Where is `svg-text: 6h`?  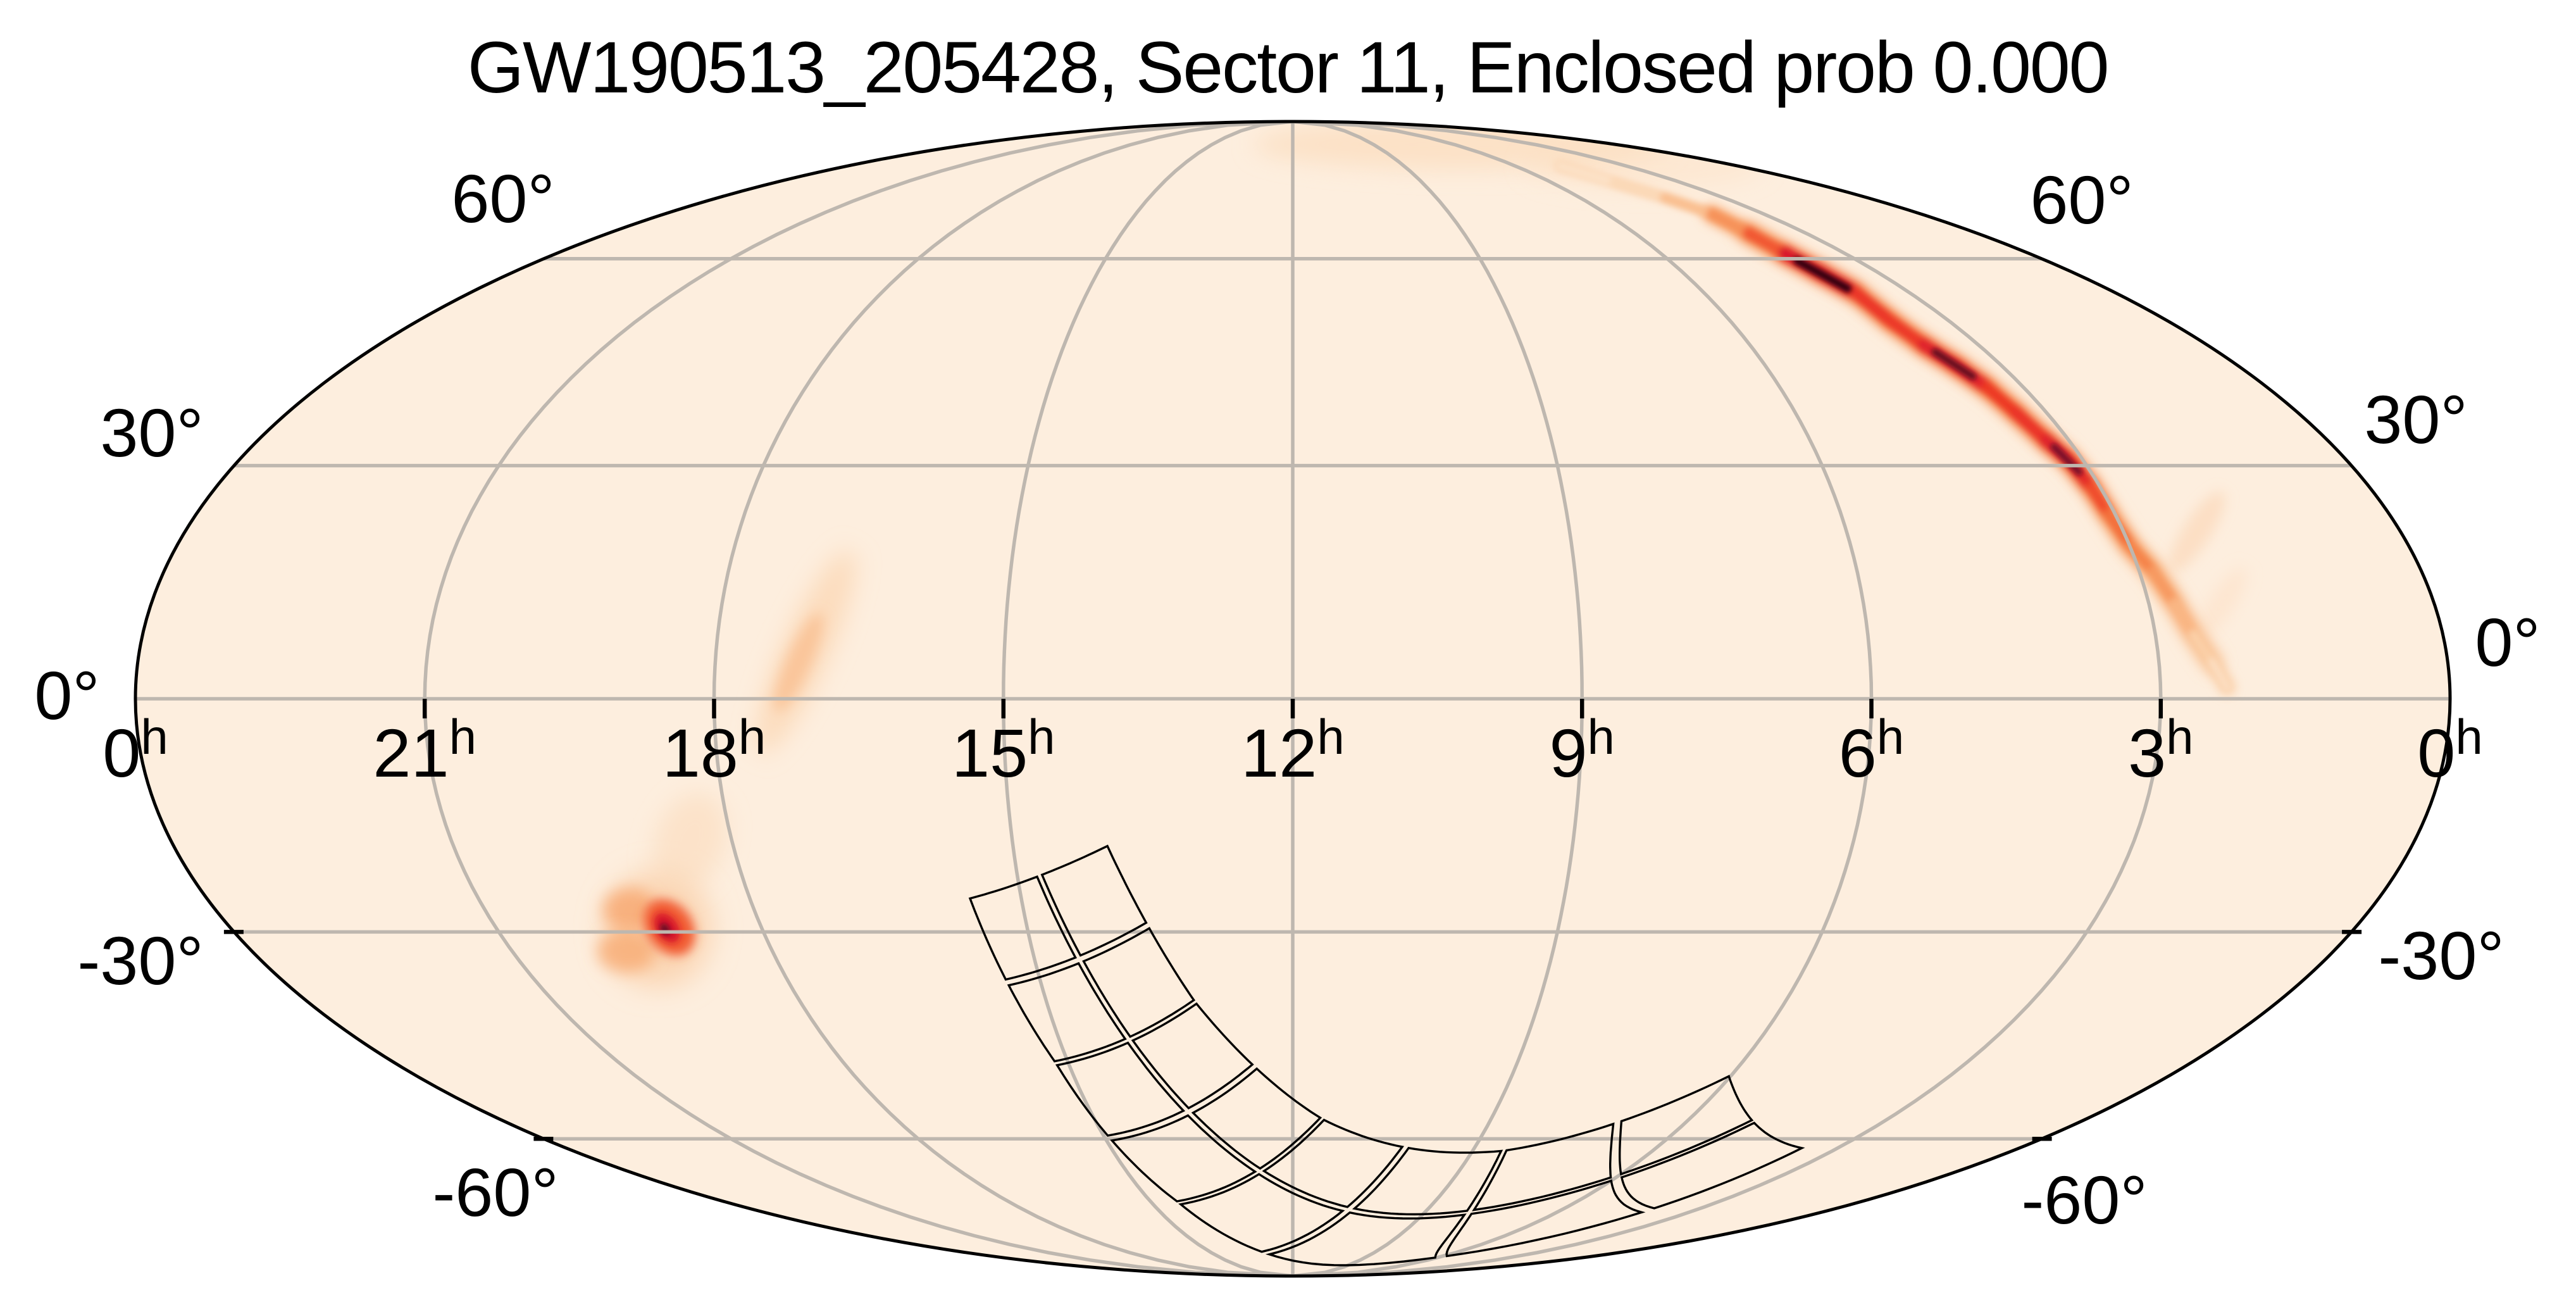 svg-text: 6h is located at coordinates (1871, 750).